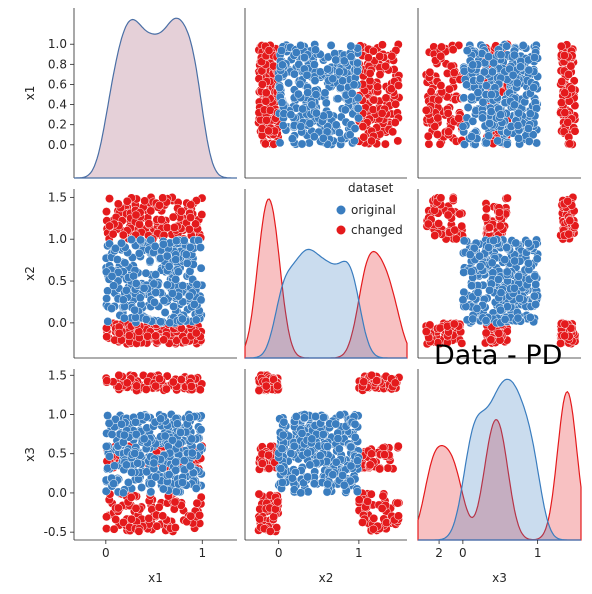  Describe the element at coordinates (341, 210) in the screenshot. I see `legend-marker-original` at that location.